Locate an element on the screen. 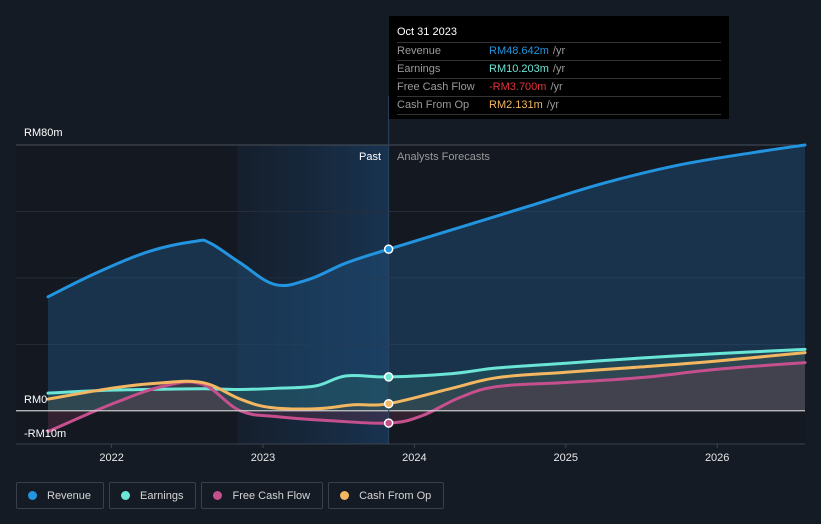  tooltip-date: Oct 31 2023 is located at coordinates (559, 33).